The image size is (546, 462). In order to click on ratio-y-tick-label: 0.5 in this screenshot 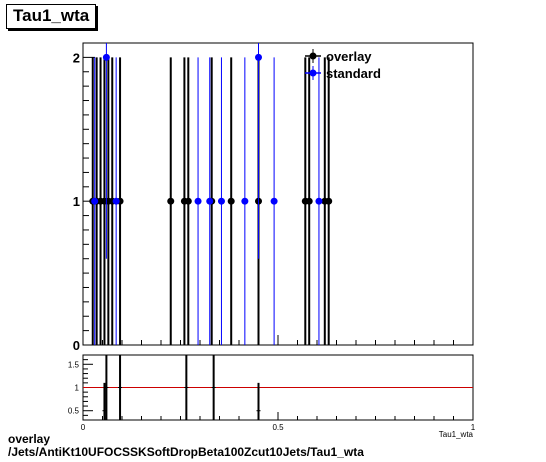, I will do `click(74, 411)`.